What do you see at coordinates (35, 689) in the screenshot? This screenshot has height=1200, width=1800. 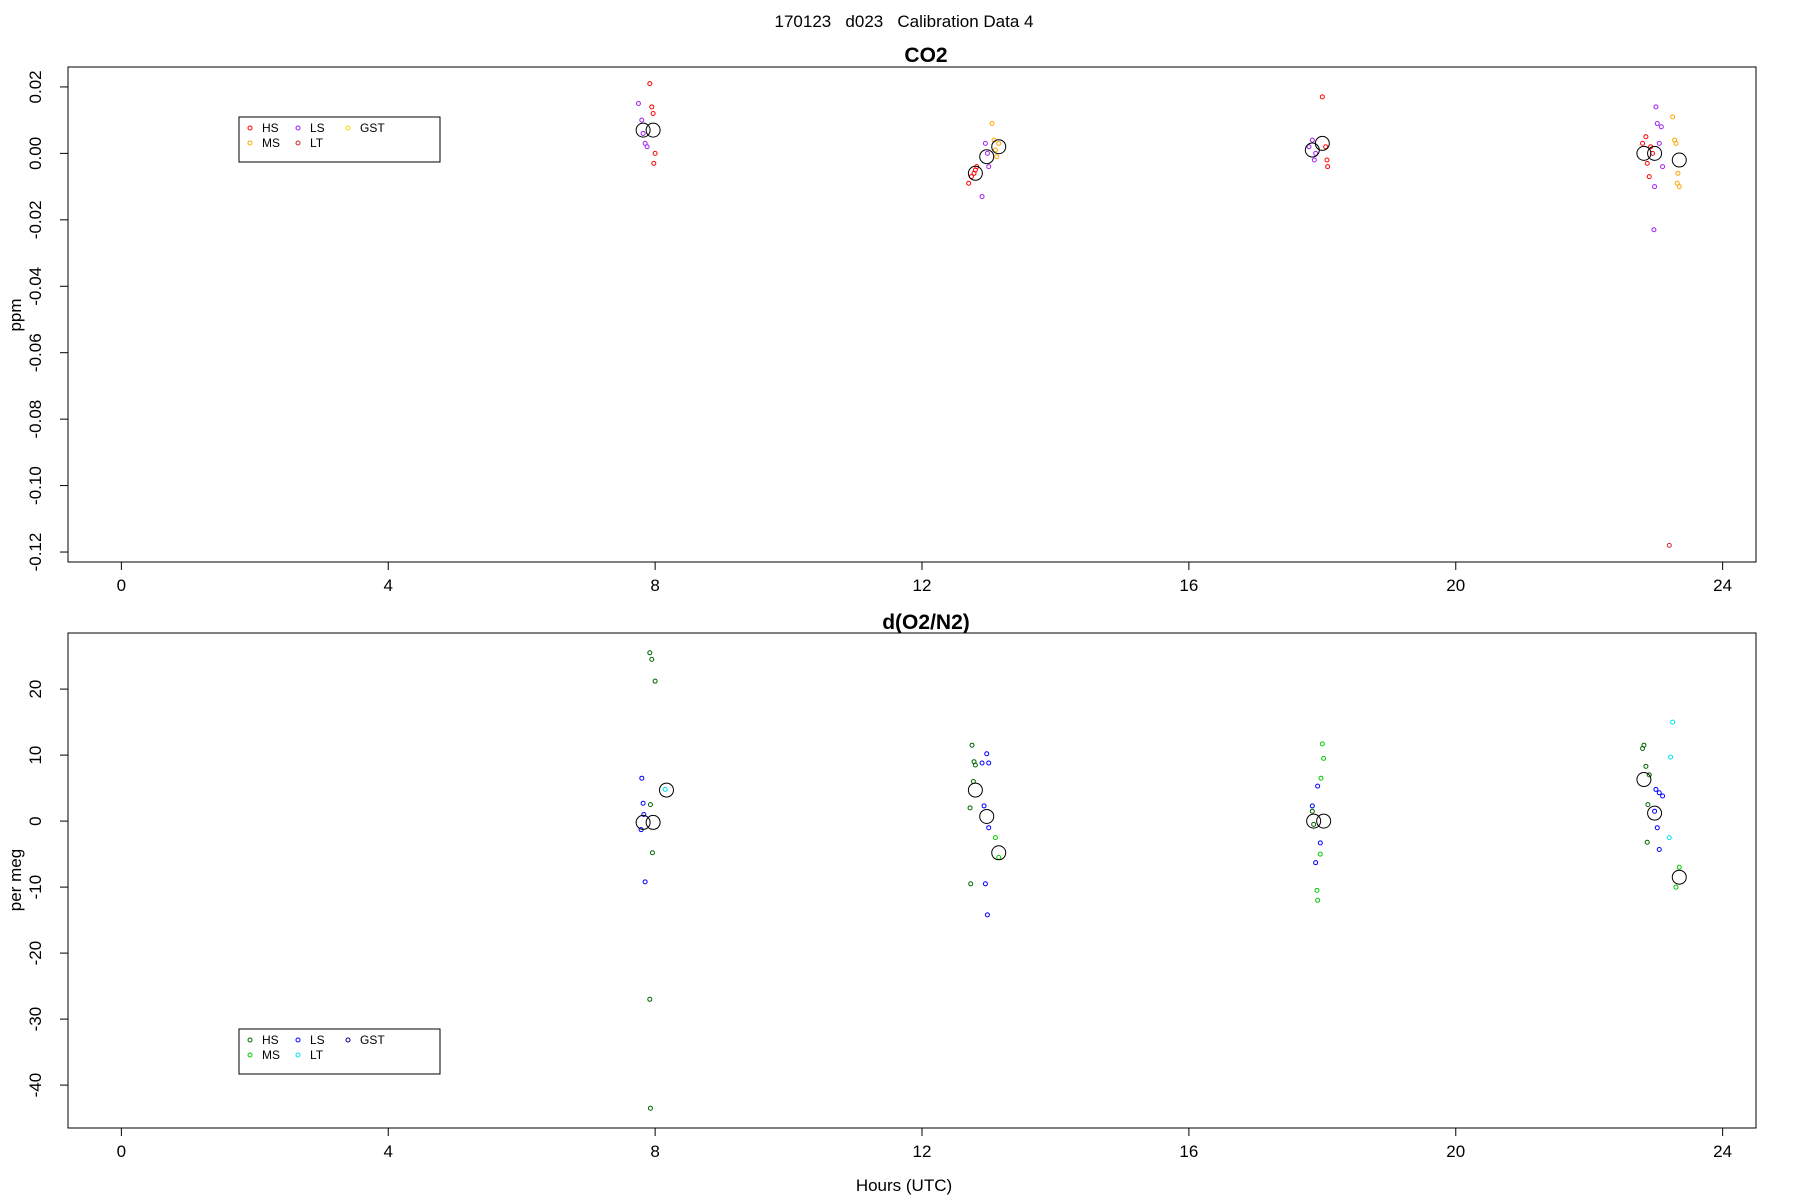 I see `o2n2-y-tick-label: 20` at bounding box center [35, 689].